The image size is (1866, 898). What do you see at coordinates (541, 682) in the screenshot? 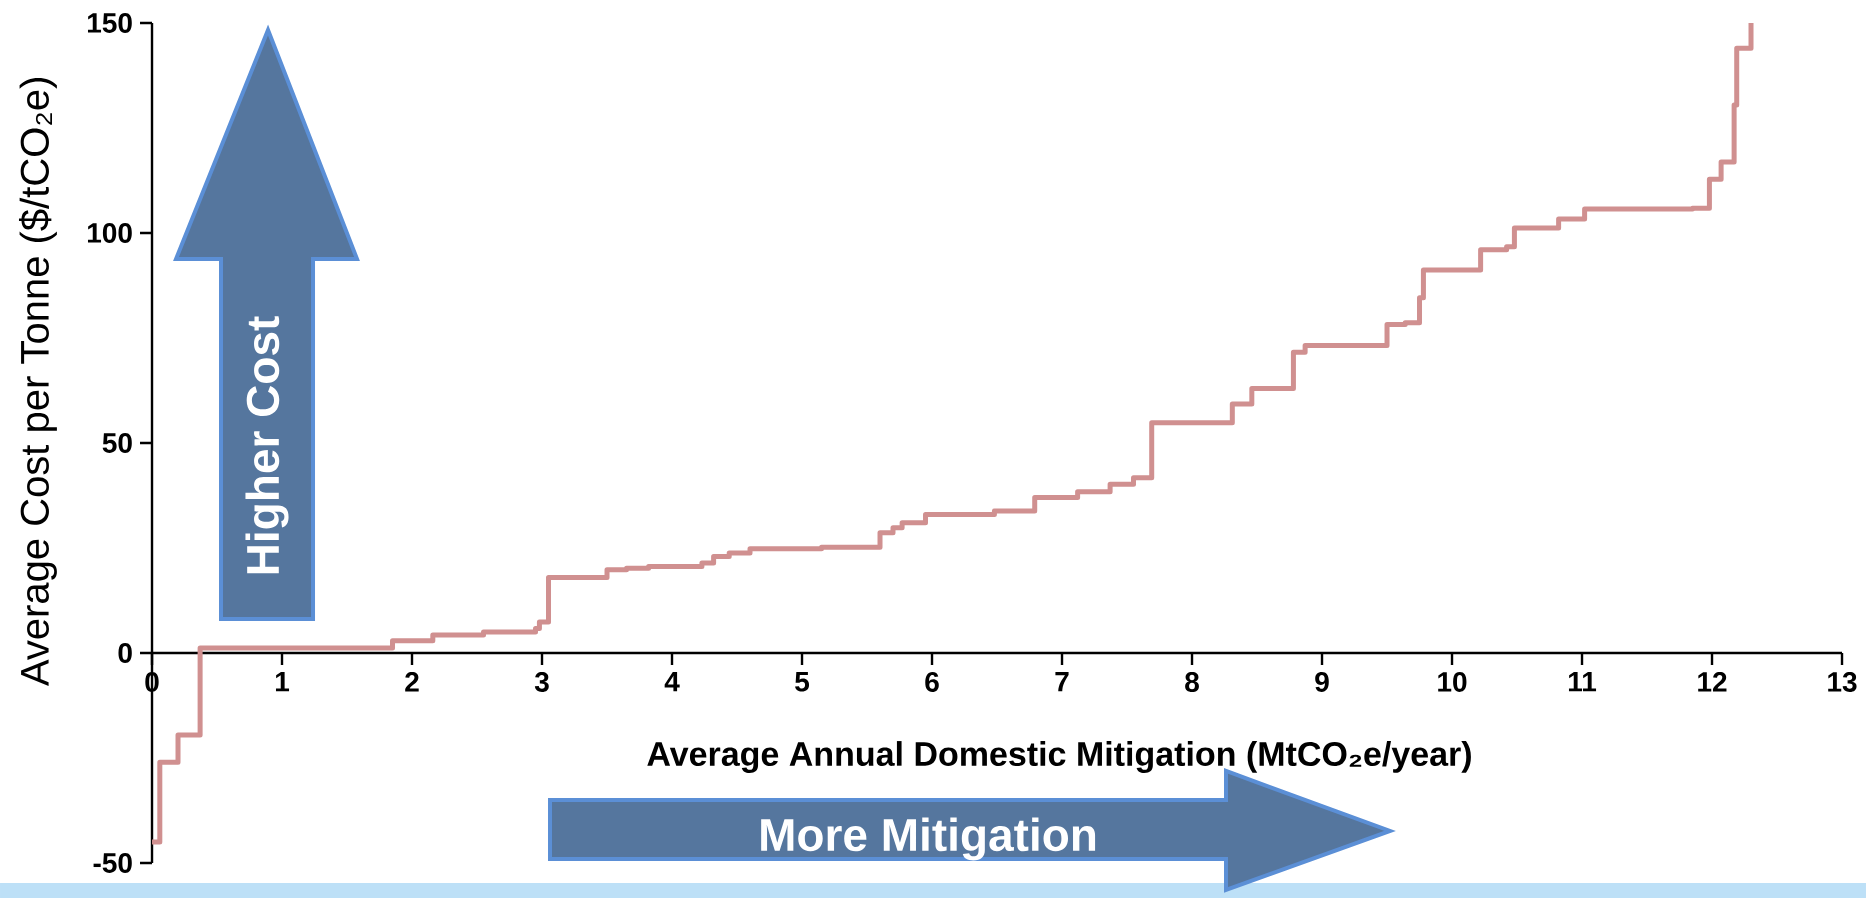
I see `x-tick-label: 3` at bounding box center [541, 682].